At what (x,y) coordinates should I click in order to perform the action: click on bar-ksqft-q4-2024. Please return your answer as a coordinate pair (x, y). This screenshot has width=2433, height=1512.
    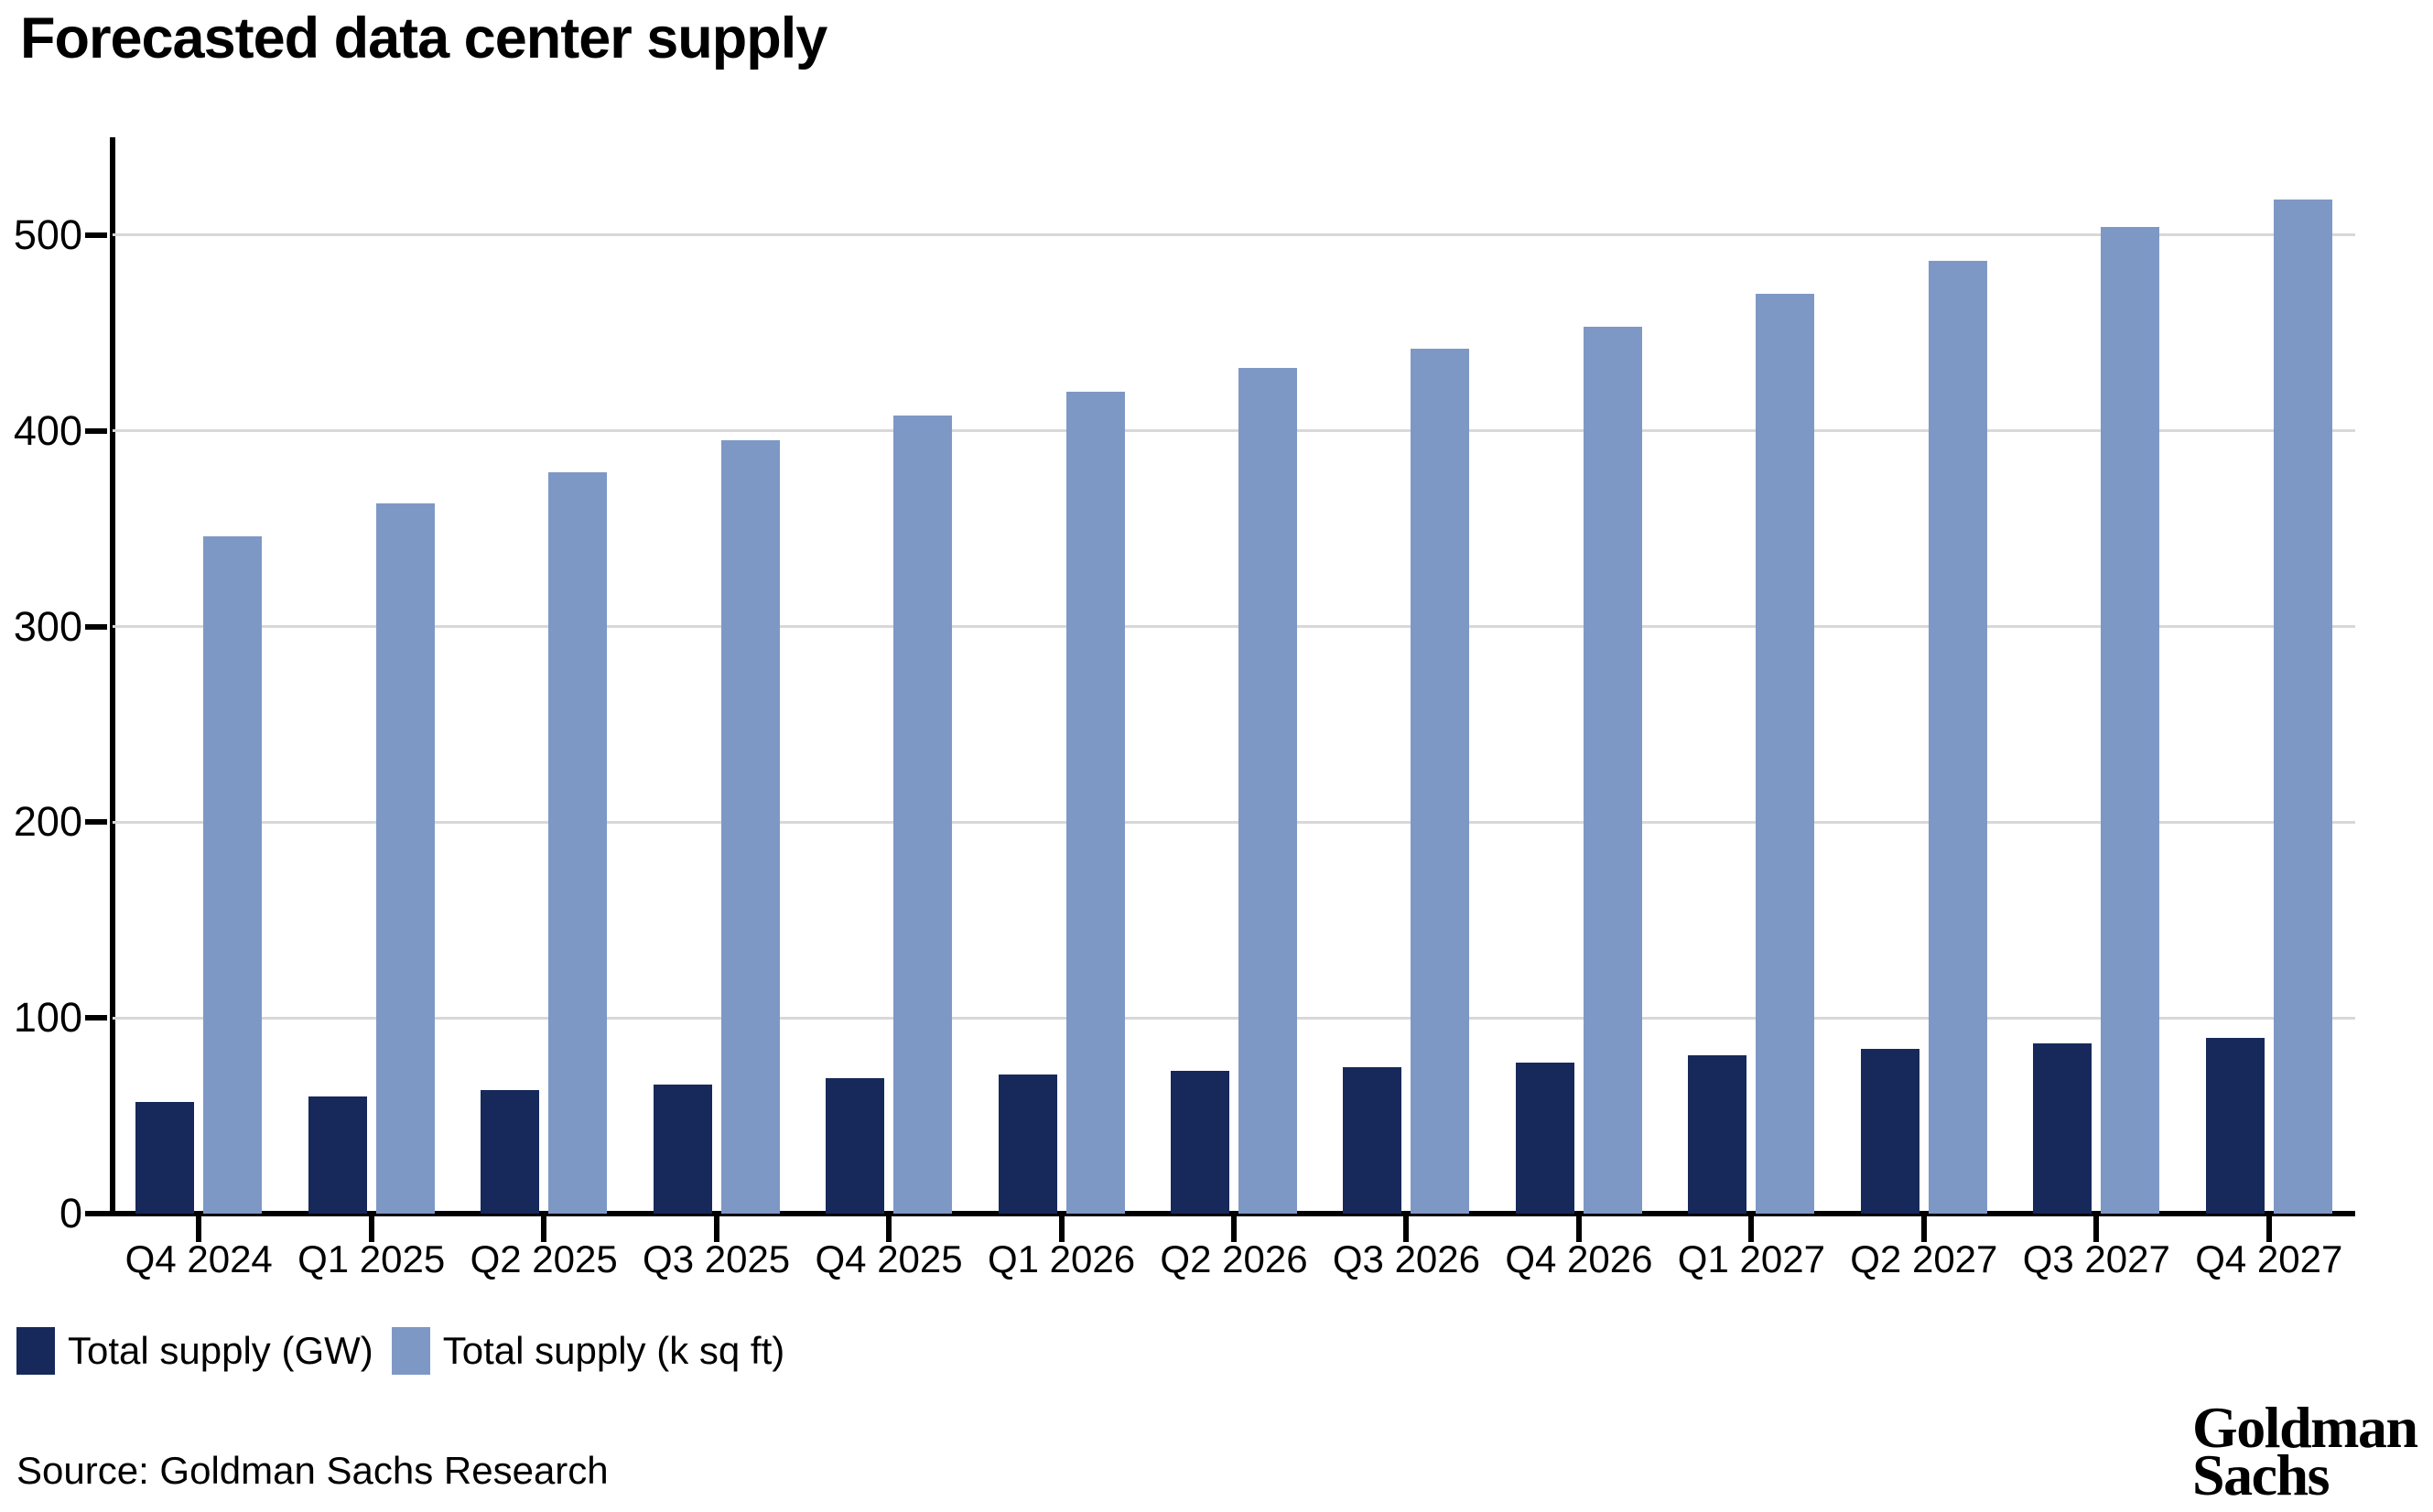
    Looking at the image, I should click on (233, 875).